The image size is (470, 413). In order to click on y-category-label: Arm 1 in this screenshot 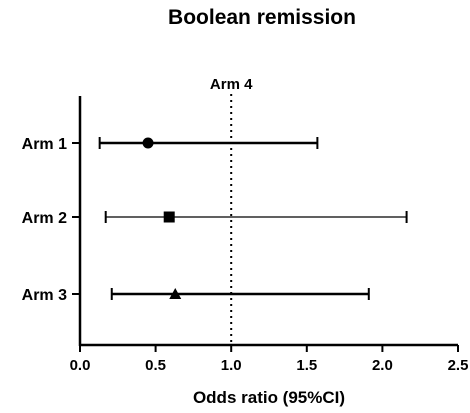, I will do `click(44, 144)`.